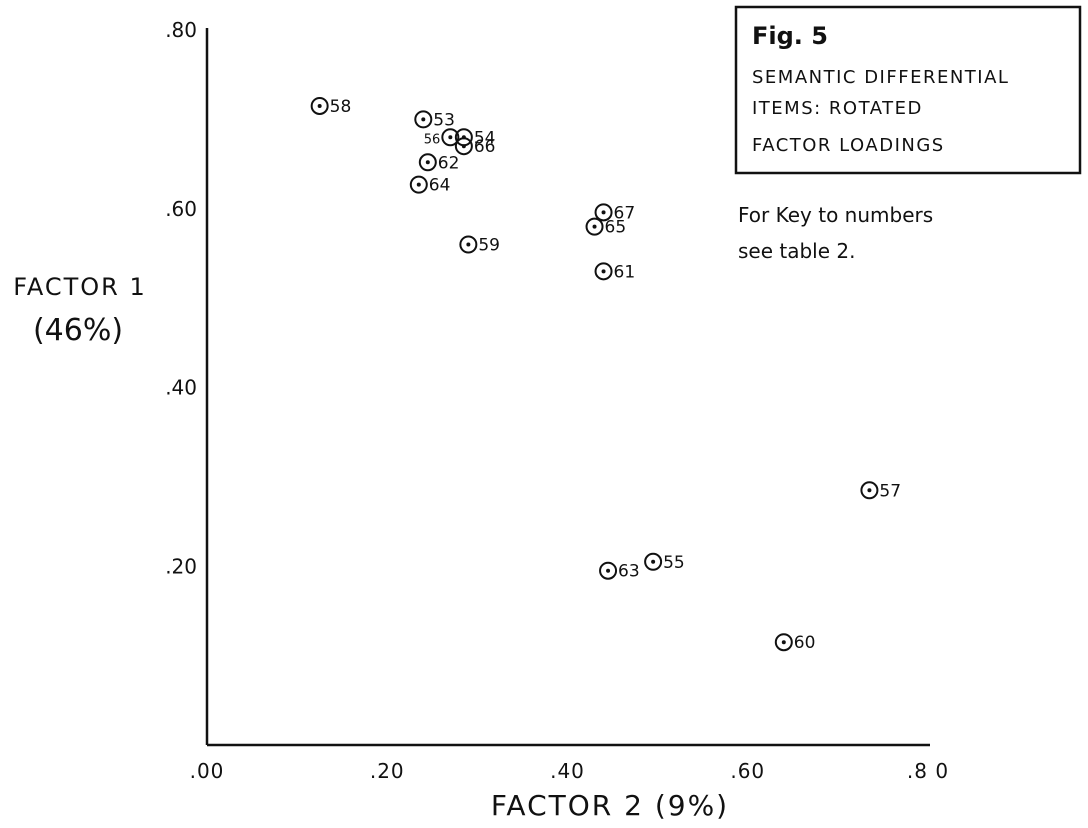  Describe the element at coordinates (890, 491) in the screenshot. I see `data-point-label: 57` at that location.